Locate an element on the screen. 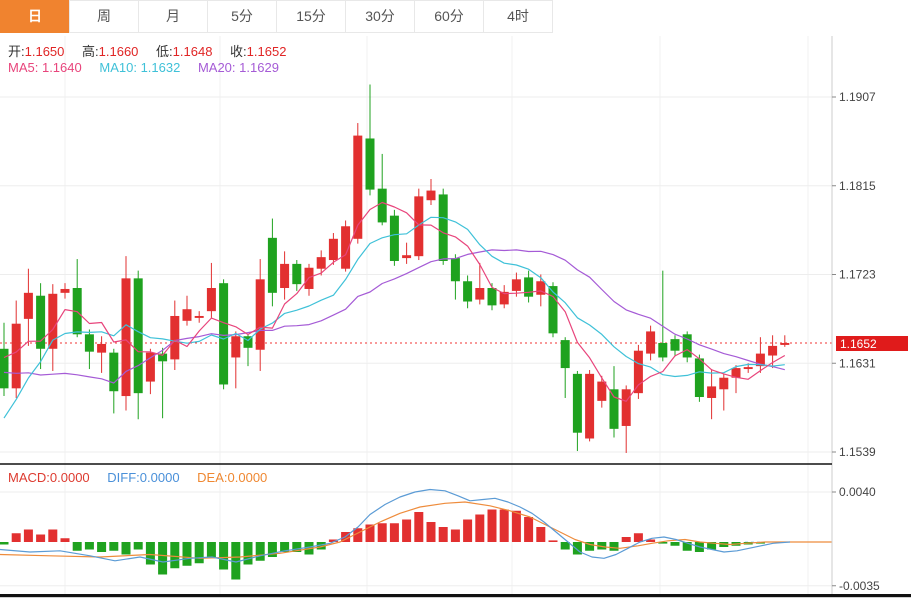 The width and height of the screenshot is (911, 598). macd-axis-label: -0.0035 is located at coordinates (859, 586).